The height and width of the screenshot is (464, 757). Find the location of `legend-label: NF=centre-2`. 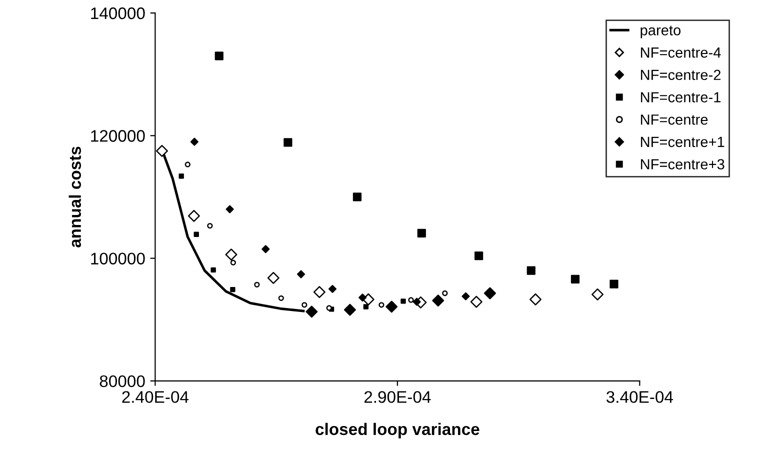

legend-label: NF=centre-2 is located at coordinates (680, 75).